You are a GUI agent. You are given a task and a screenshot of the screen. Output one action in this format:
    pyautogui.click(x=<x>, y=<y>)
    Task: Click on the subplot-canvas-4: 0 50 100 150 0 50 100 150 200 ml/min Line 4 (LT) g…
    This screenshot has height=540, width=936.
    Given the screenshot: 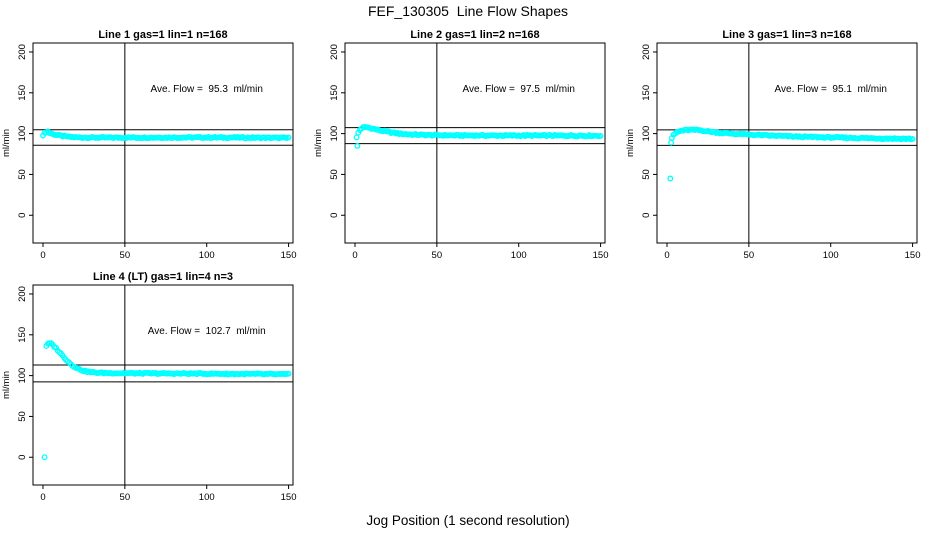 What is the action you would take?
    pyautogui.click(x=149, y=387)
    